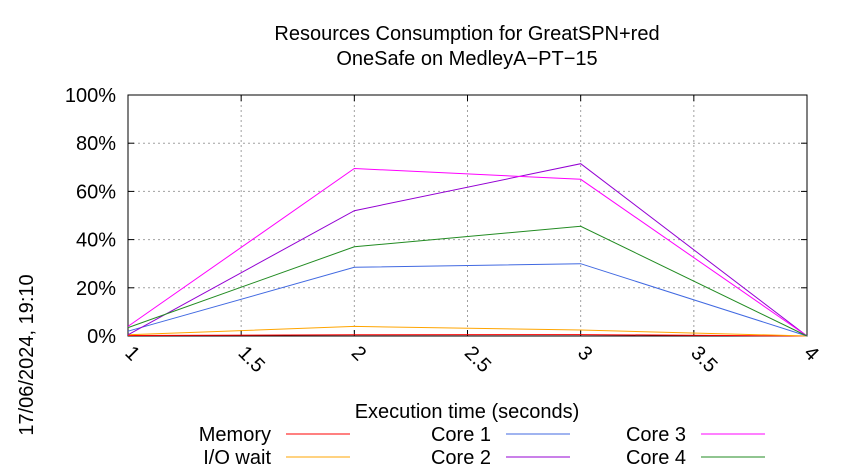  What do you see at coordinates (96, 241) in the screenshot?
I see `y-tick-label: 40%` at bounding box center [96, 241].